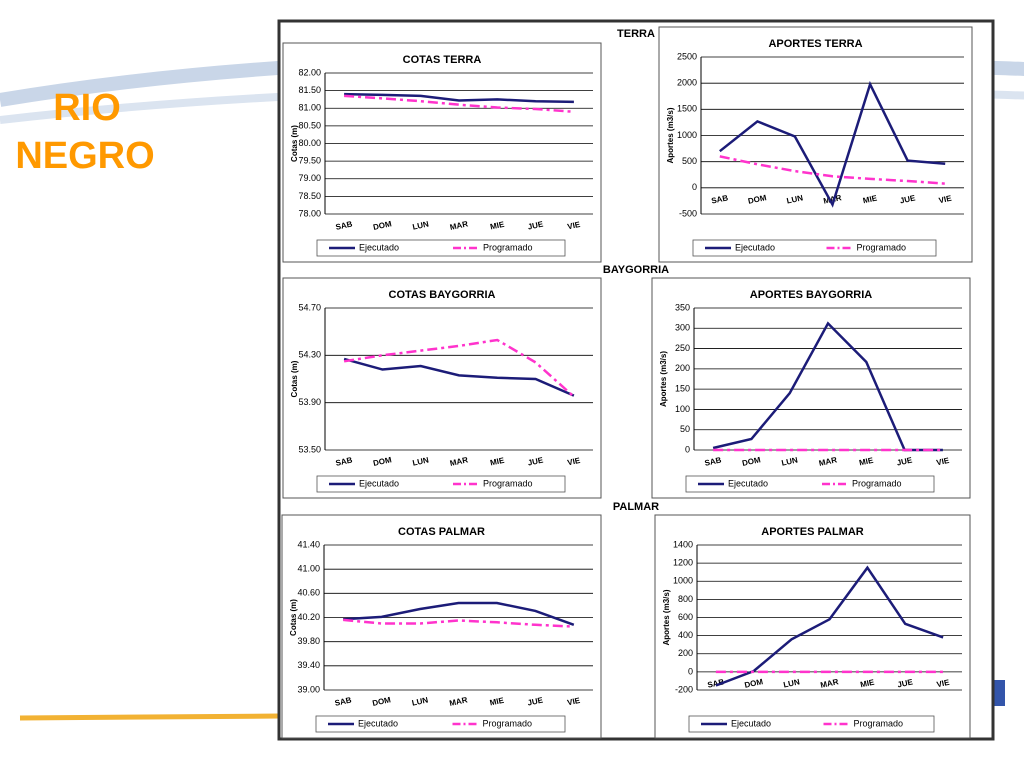 This screenshot has width=1024, height=768. Describe the element at coordinates (309, 449) in the screenshot. I see `y-tick-label: 53.50` at that location.